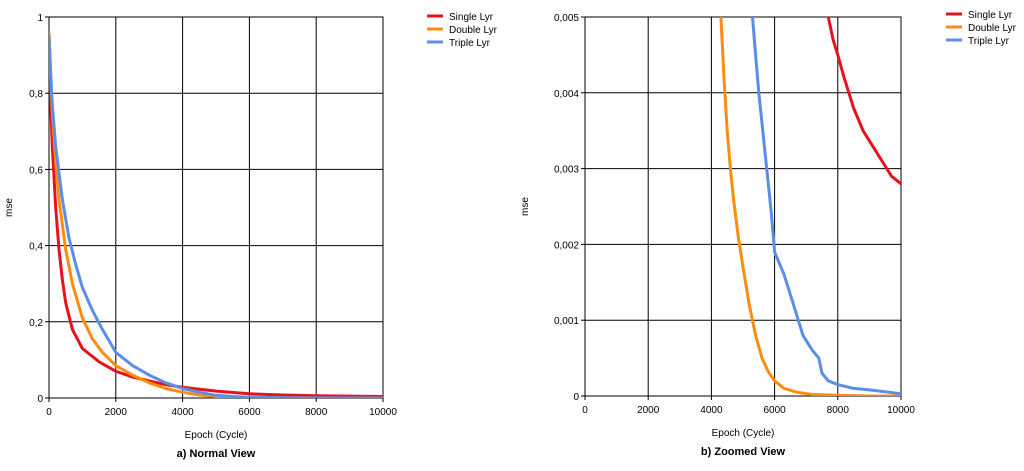 This screenshot has width=1024, height=471. Describe the element at coordinates (743, 452) in the screenshot. I see `chart-caption: b) Zoomed View` at that location.